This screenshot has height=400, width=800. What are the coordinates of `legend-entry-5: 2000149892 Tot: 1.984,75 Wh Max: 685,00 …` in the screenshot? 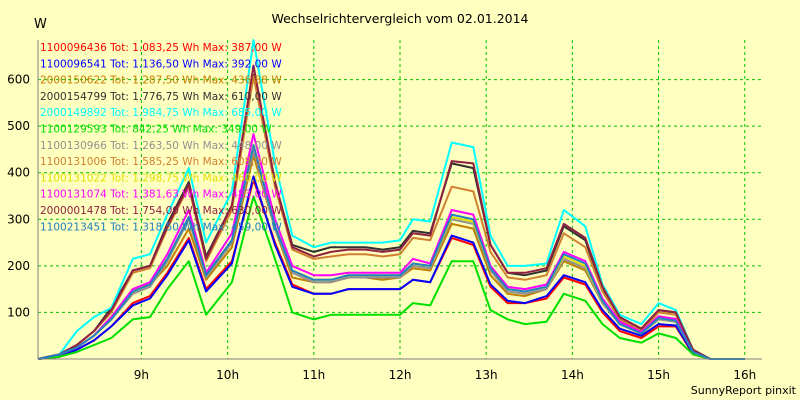 It's located at (161, 113).